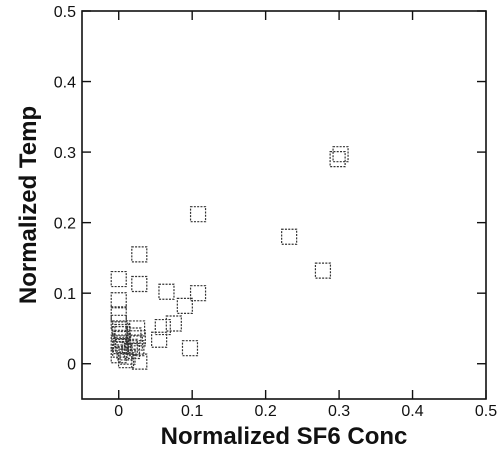  What do you see at coordinates (486, 411) in the screenshot?
I see `x-tick-label: 0.5` at bounding box center [486, 411].